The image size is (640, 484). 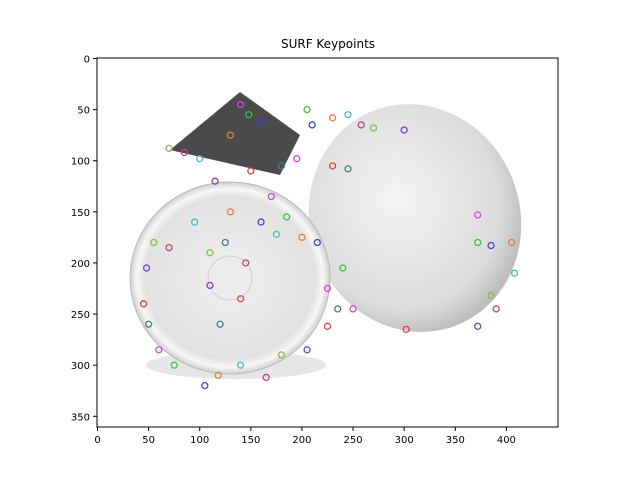 What do you see at coordinates (80, 162) in the screenshot?
I see `y-tick-label: 100` at bounding box center [80, 162].